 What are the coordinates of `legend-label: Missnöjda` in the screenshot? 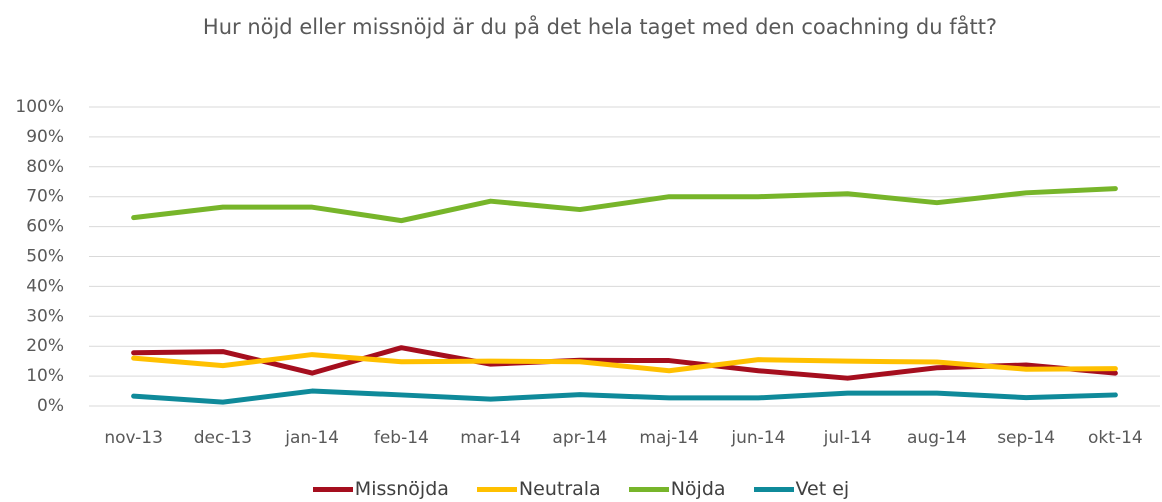 It's located at (401, 489).